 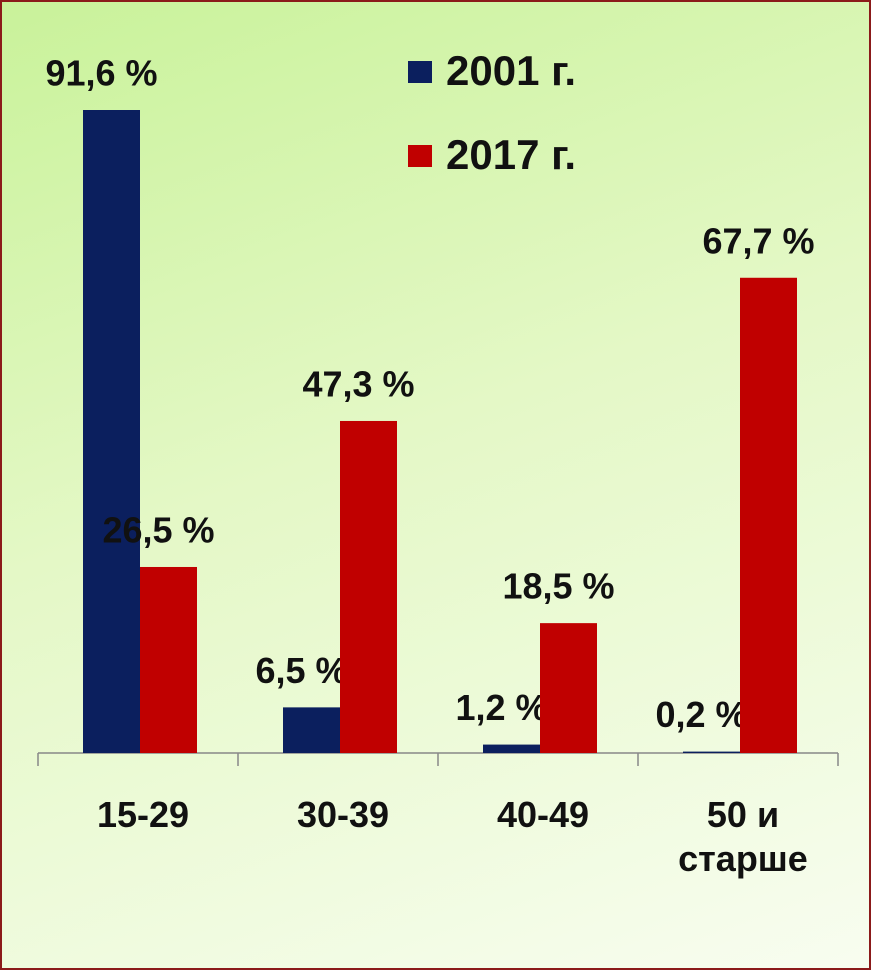 What do you see at coordinates (501, 707) in the screenshot?
I see `data-label: 1,2 %` at bounding box center [501, 707].